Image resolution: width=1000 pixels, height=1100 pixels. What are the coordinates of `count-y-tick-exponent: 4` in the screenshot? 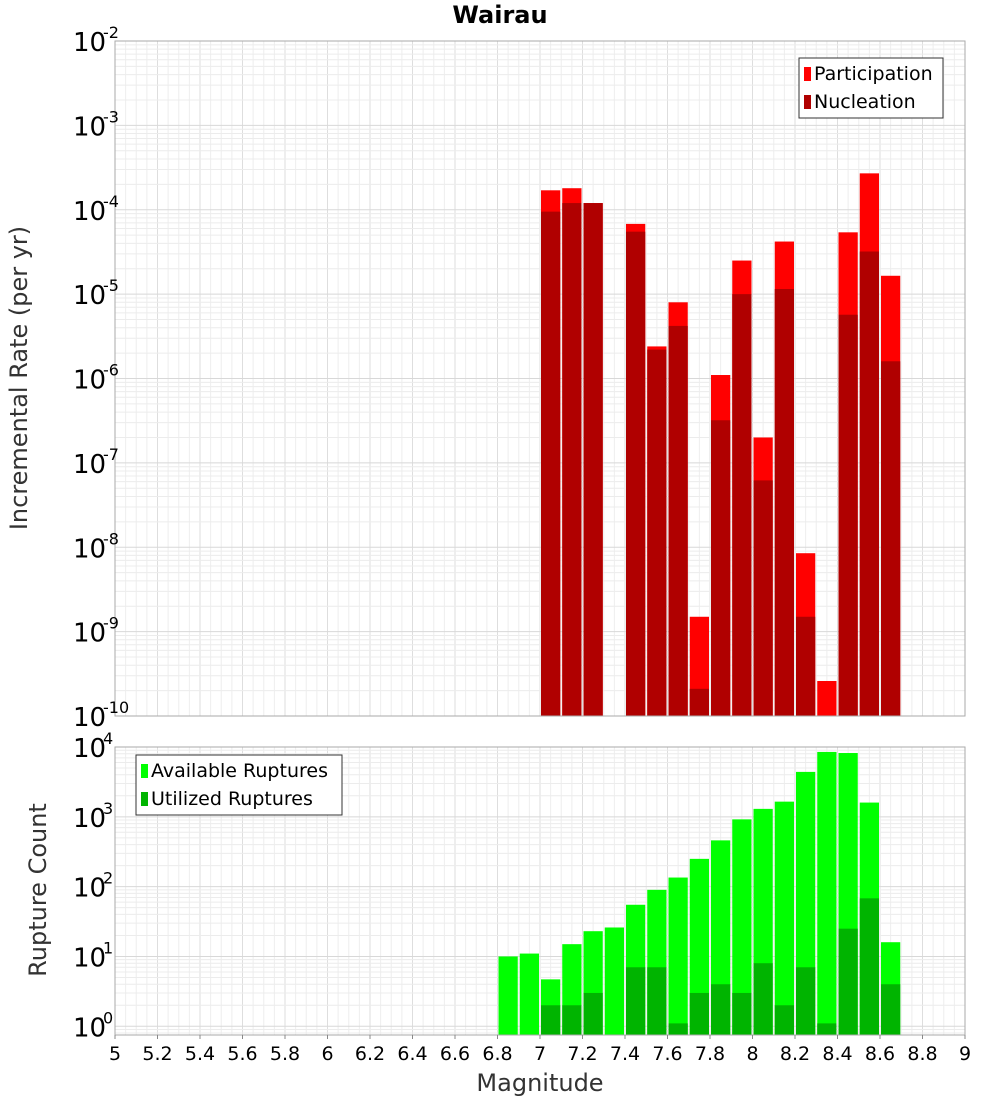 It's located at (108, 738).